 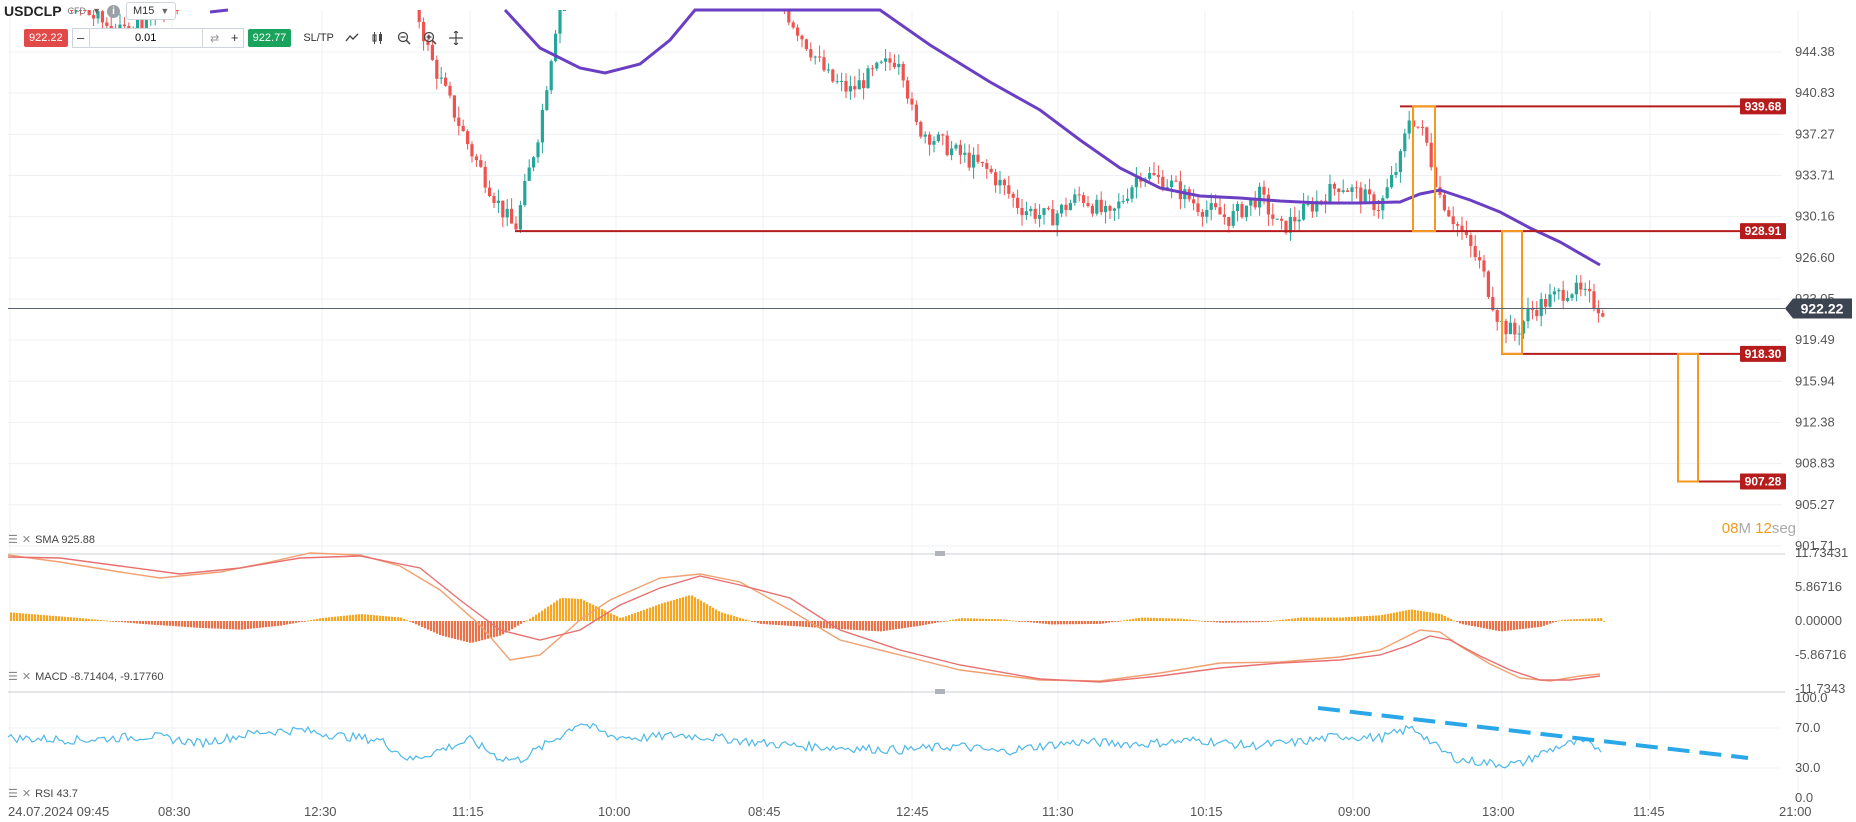 What do you see at coordinates (113, 11) in the screenshot?
I see `info-icon: i` at bounding box center [113, 11].